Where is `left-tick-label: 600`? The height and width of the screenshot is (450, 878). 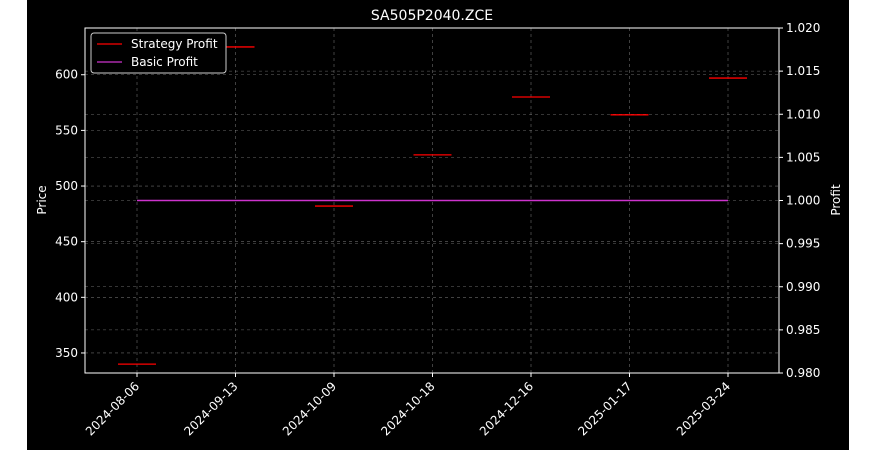 left-tick-label: 600 is located at coordinates (66, 75).